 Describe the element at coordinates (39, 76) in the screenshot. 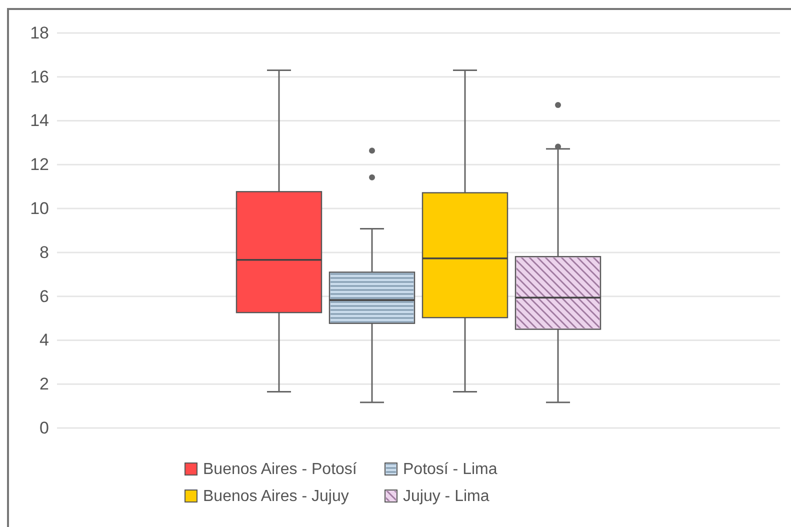

I see `y-tick-label: 16` at that location.